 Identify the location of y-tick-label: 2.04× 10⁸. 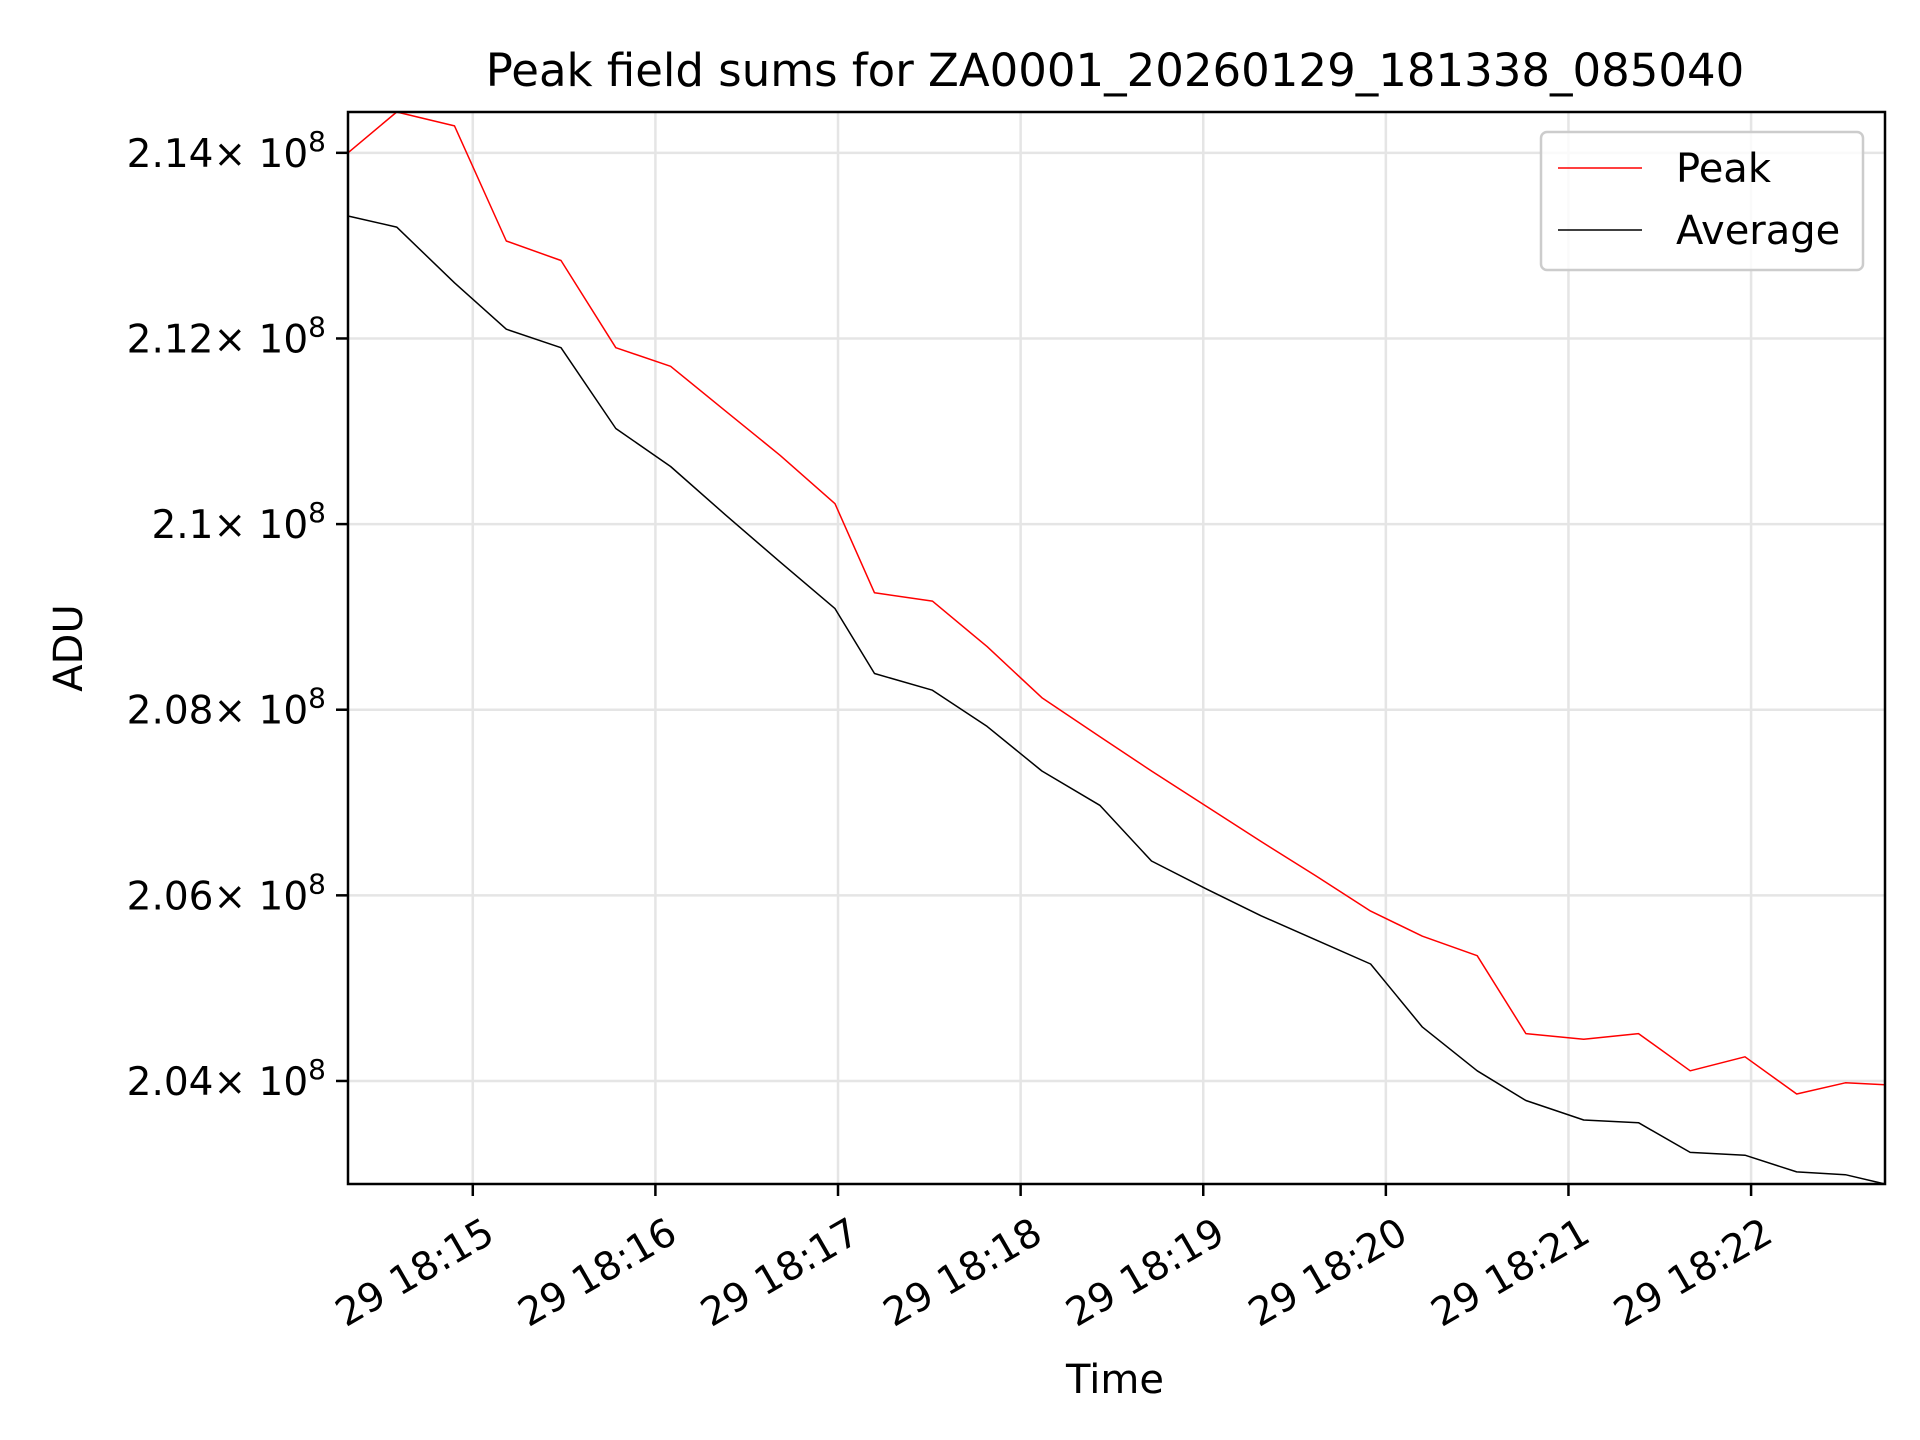
(226, 1079).